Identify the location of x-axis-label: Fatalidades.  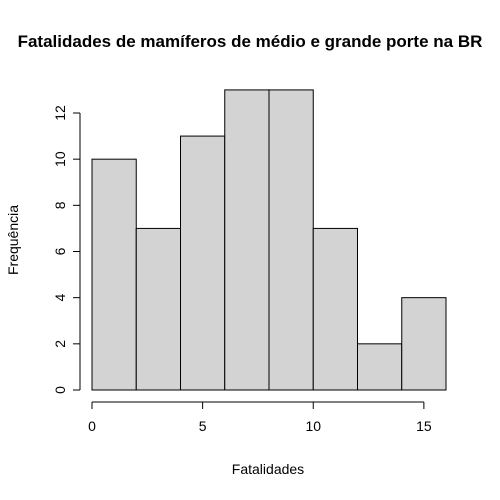
(268, 469).